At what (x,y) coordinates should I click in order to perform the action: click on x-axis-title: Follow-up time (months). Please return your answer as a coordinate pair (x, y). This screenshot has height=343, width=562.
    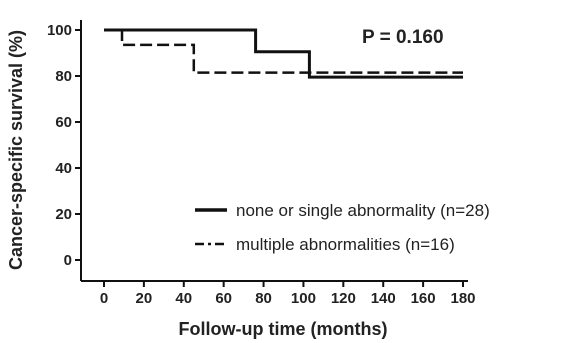
    Looking at the image, I should click on (283, 329).